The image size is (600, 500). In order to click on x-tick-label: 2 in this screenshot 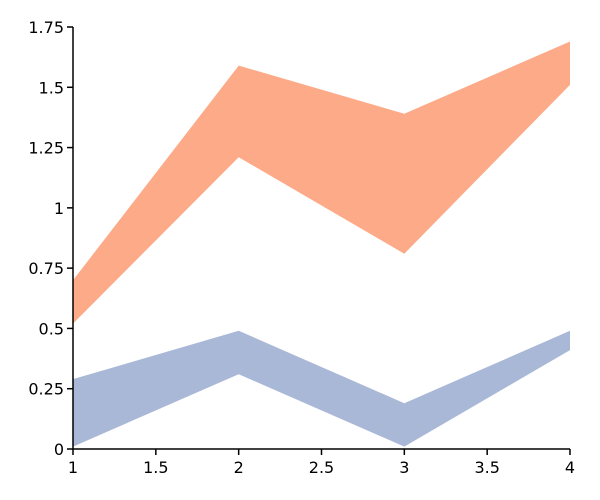, I will do `click(239, 467)`.